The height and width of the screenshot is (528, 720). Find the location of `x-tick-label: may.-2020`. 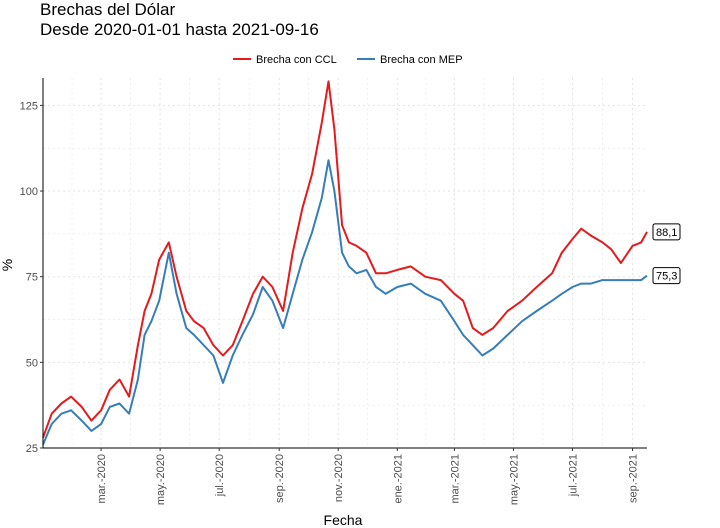

x-tick-label: may.-2020 is located at coordinates (161, 479).